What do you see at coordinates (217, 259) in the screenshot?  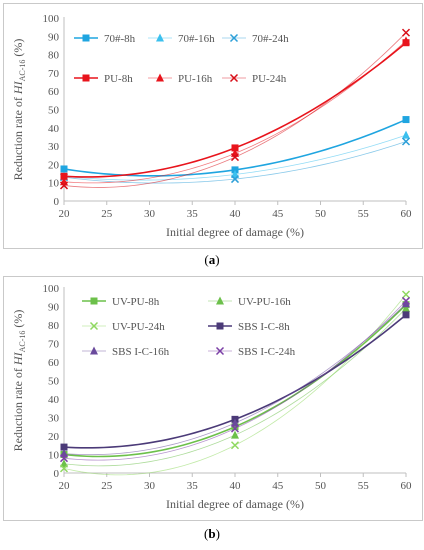 I see `caption-a-close: )` at bounding box center [217, 259].